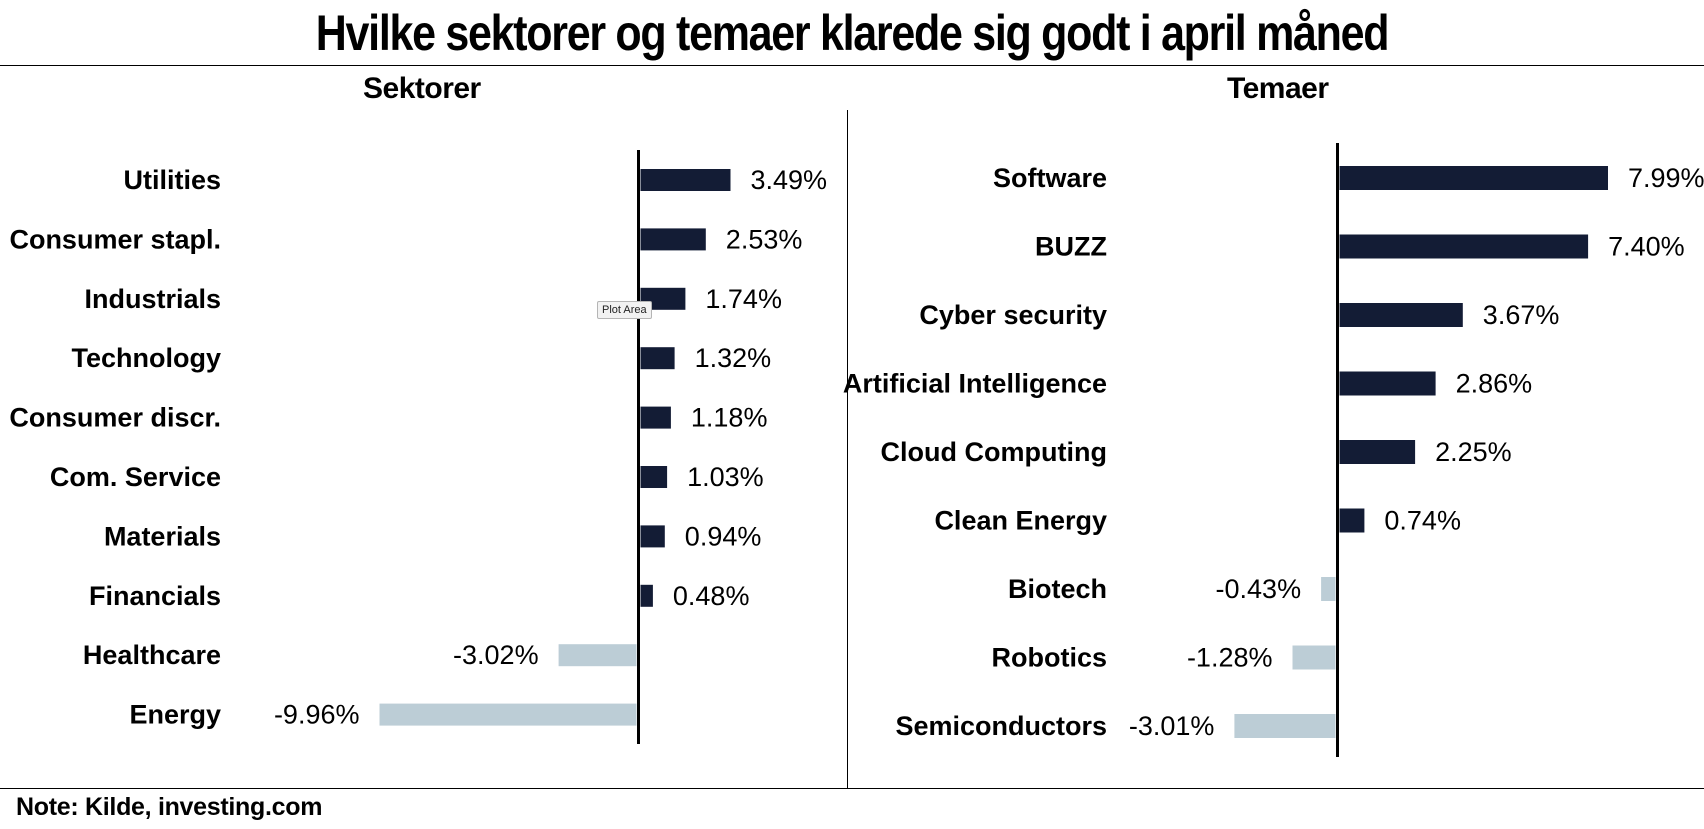 The height and width of the screenshot is (829, 1704). I want to click on themes-chart-title: Temaer, so click(1278, 88).